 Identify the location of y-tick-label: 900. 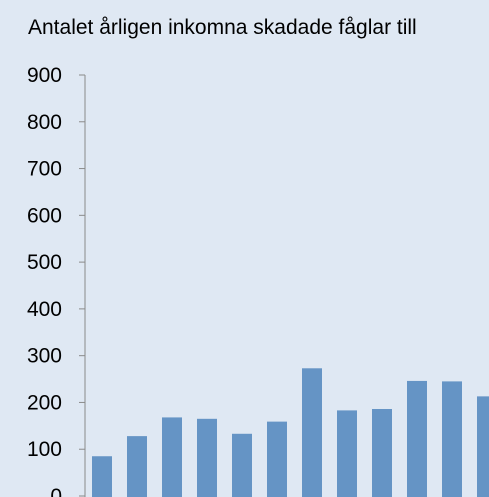
(44, 75).